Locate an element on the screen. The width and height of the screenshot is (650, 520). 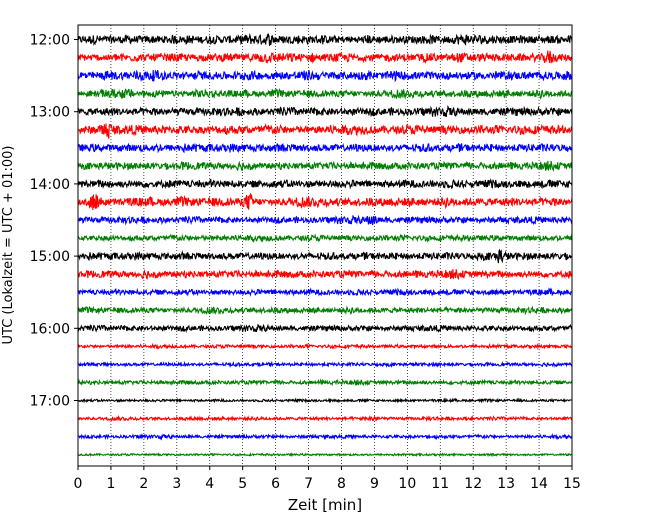
x-tick-label: 8 is located at coordinates (341, 484).